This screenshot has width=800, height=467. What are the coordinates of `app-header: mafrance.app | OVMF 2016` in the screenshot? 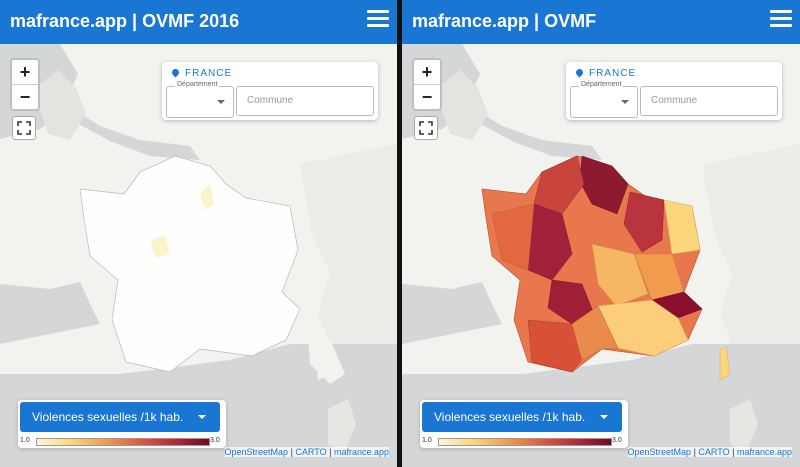 It's located at (198, 22).